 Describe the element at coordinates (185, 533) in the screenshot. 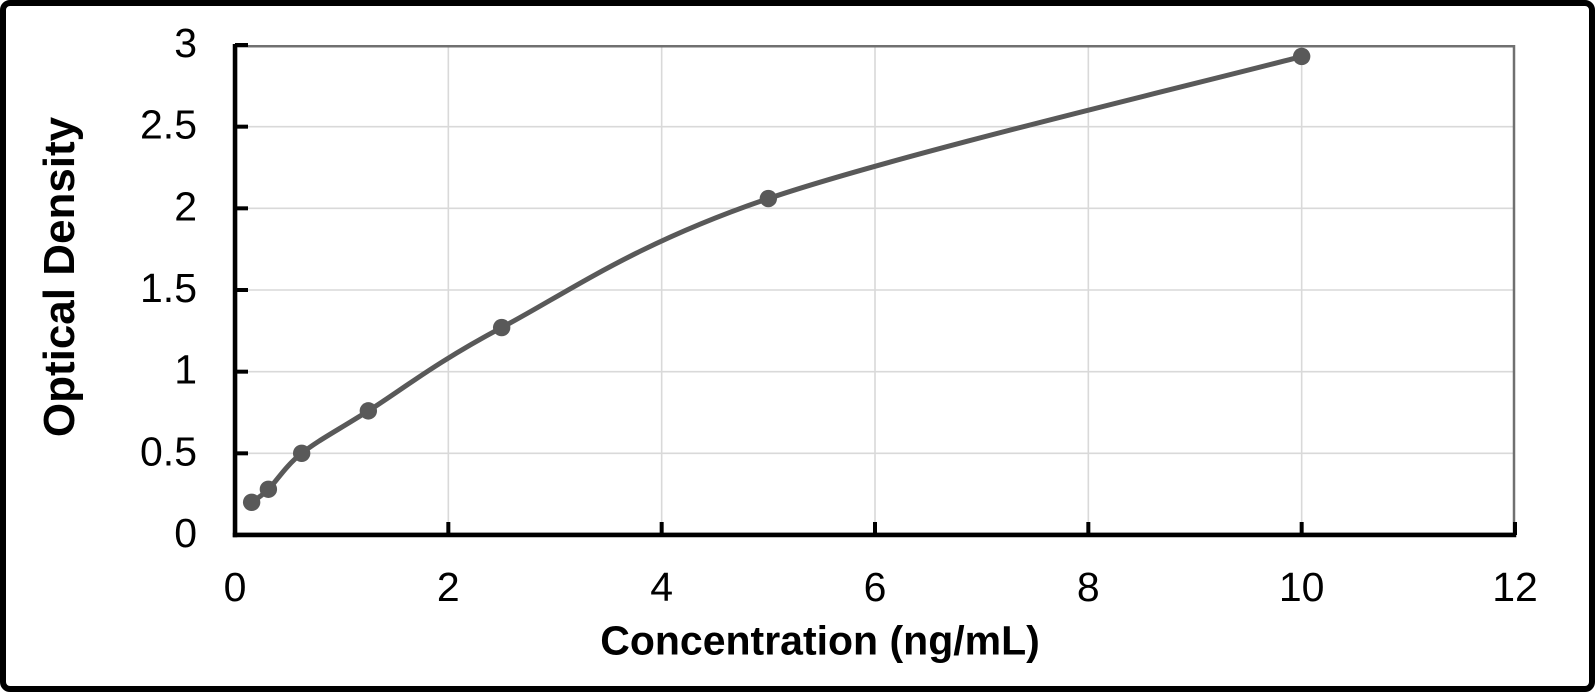

I see `y-tick-label: 0` at that location.